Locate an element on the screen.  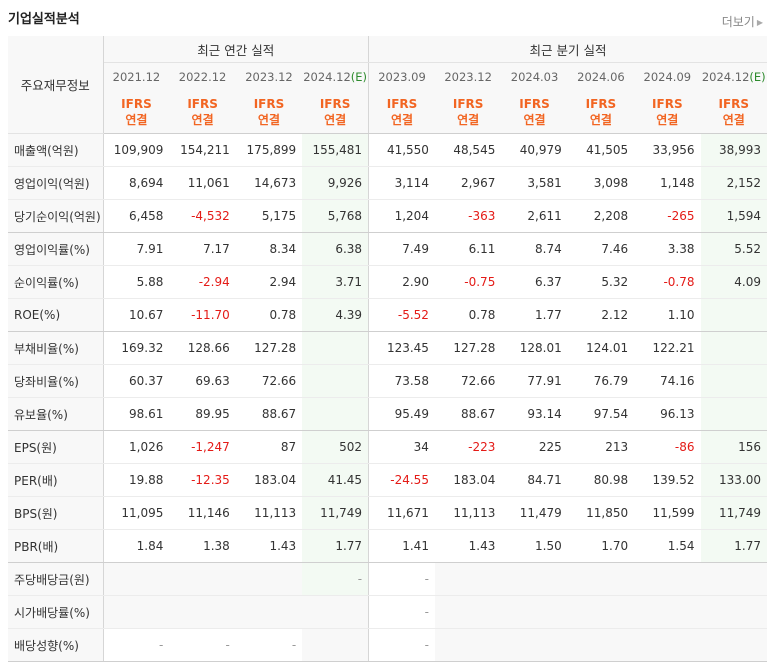
table-row: 시가배당률(%) - is located at coordinates (387, 612).